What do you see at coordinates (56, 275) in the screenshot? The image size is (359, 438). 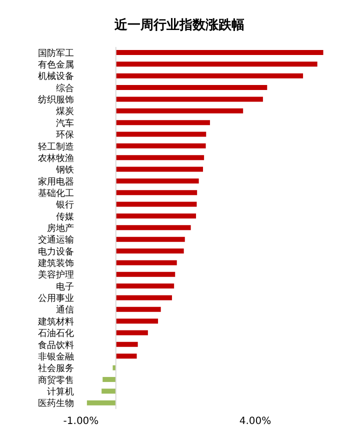 I see `y-tick-label: 美容护理` at bounding box center [56, 275].